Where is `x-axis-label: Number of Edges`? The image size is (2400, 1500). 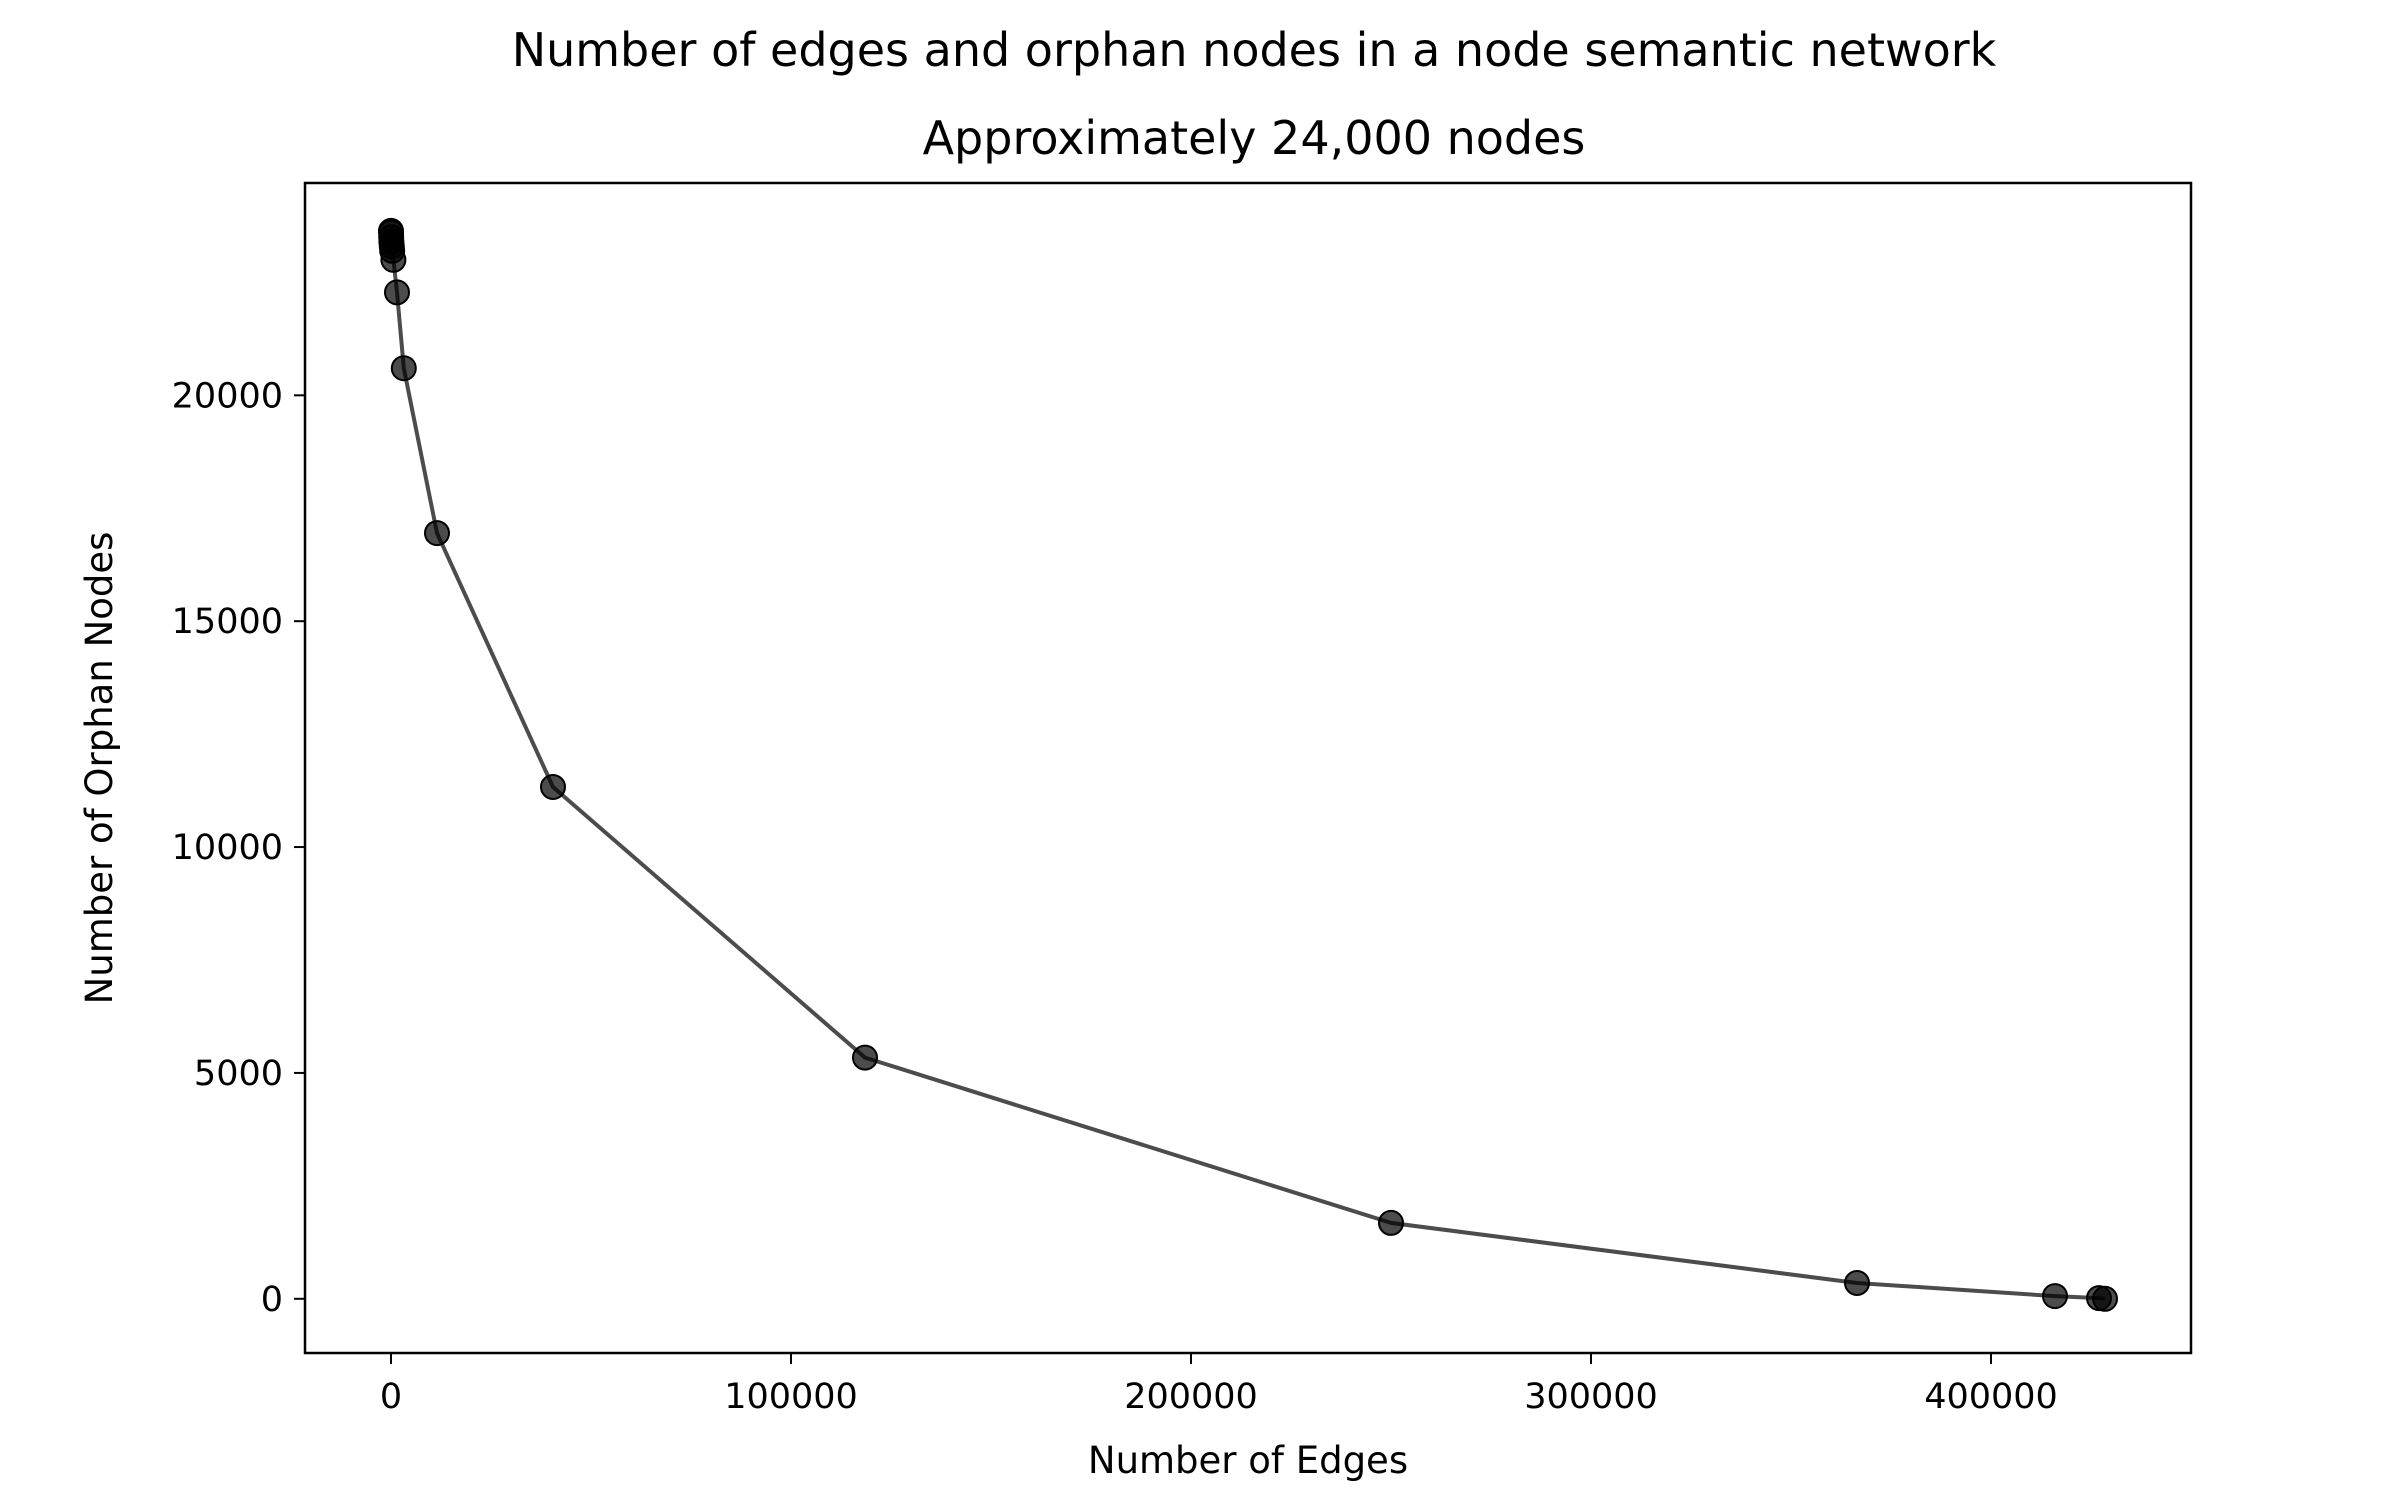 x-axis-label: Number of Edges is located at coordinates (1248, 1460).